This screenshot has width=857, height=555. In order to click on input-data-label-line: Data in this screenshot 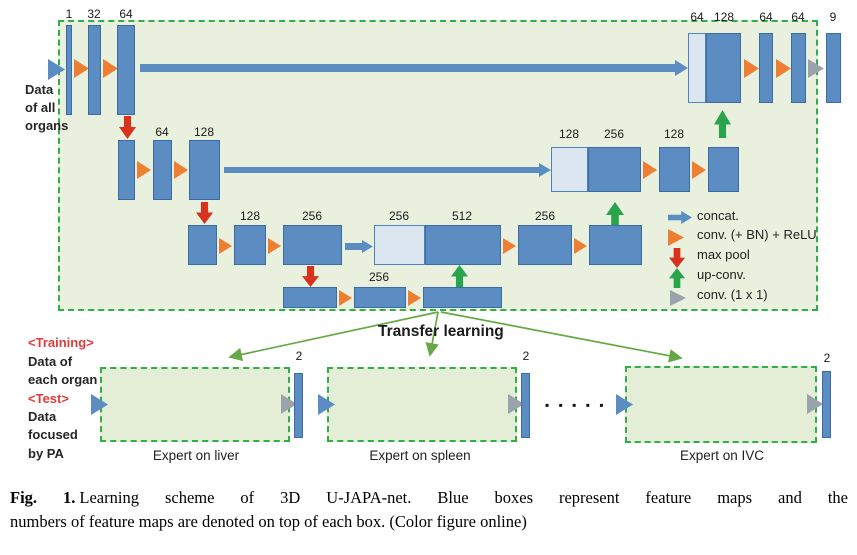, I will do `click(39, 89)`.